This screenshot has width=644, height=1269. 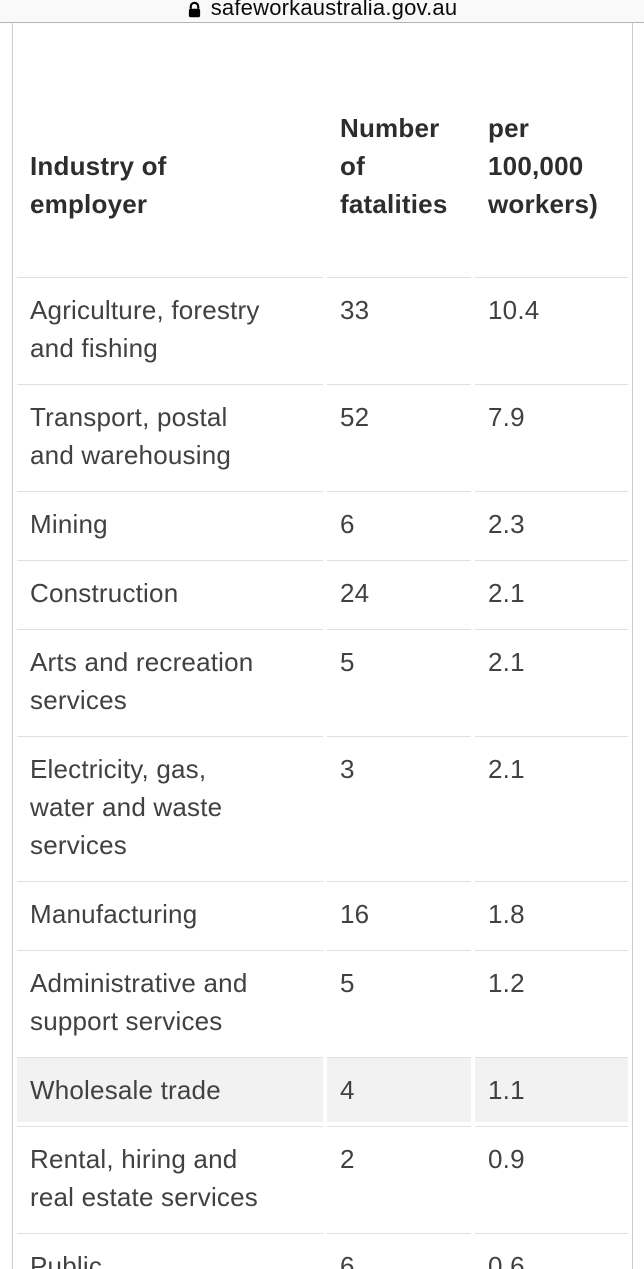 What do you see at coordinates (551, 1251) in the screenshot?
I see `cell-fatality-rate: 0.6` at bounding box center [551, 1251].